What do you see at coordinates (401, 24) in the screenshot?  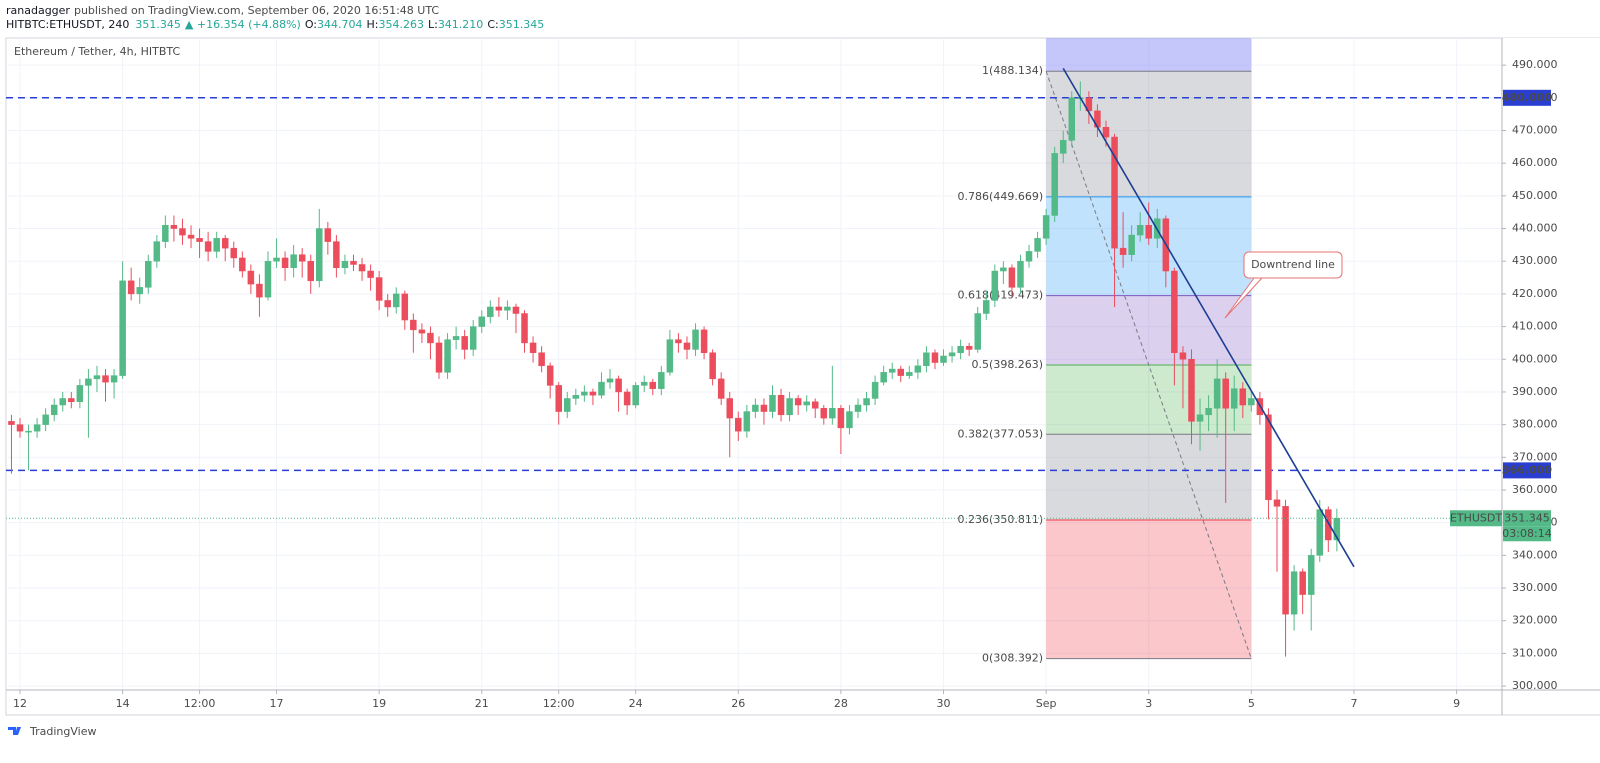 I see `ohlc-value: 354.263` at bounding box center [401, 24].